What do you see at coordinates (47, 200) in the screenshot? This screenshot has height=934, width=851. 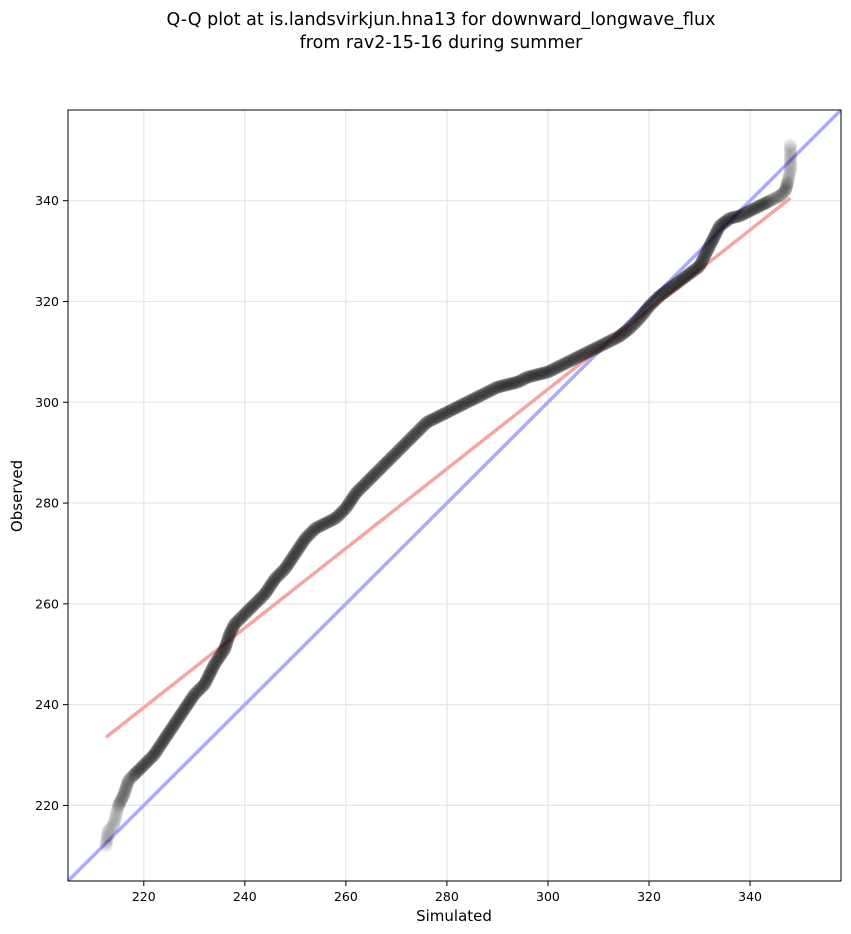 I see `y-tick-label-340: 340` at bounding box center [47, 200].